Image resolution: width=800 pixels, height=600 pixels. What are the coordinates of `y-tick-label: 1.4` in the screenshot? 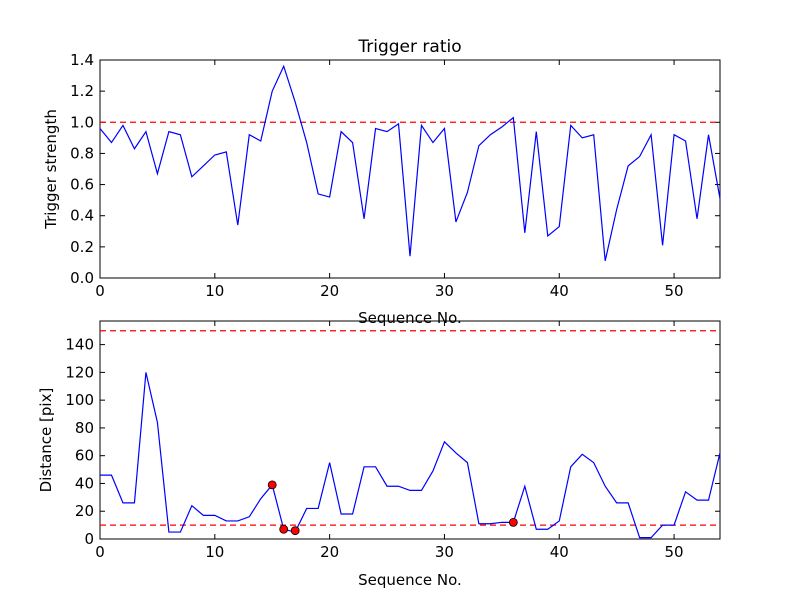 It's located at (82, 60).